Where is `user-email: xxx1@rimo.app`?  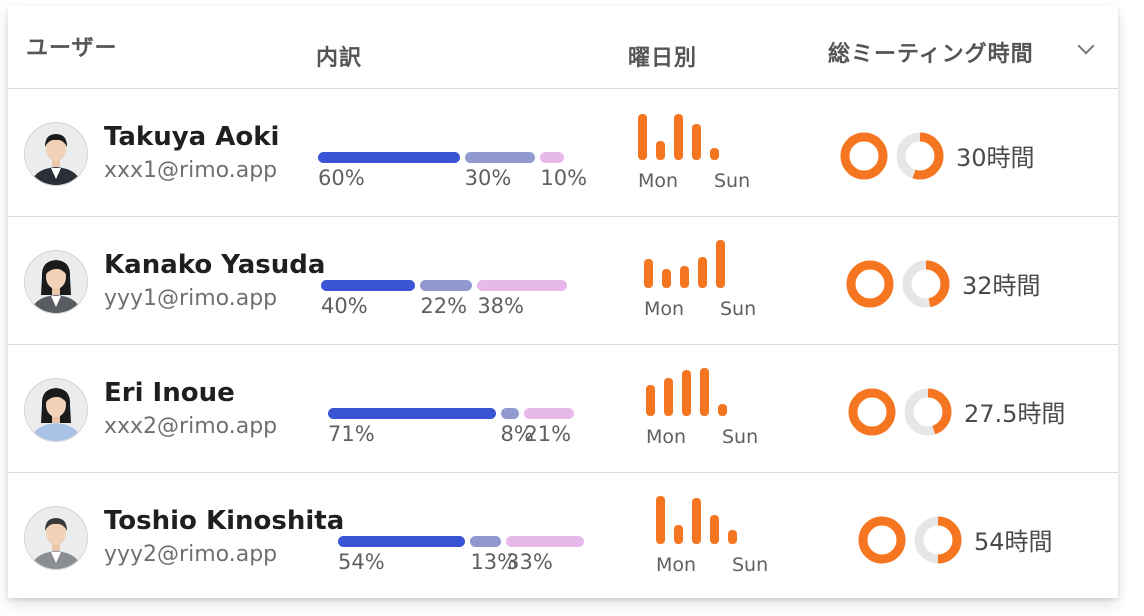 user-email: xxx1@rimo.app is located at coordinates (191, 170).